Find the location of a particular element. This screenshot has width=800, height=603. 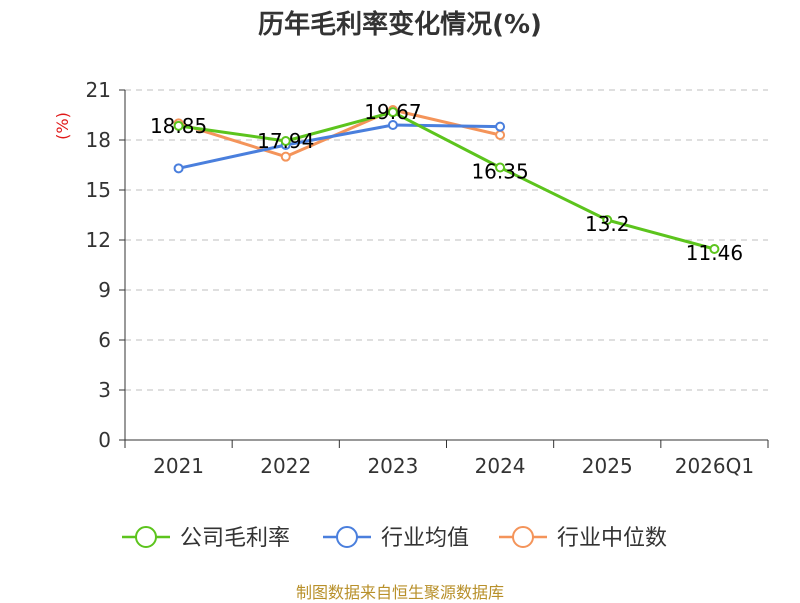

y-tick-label: 21 is located at coordinates (98, 90).